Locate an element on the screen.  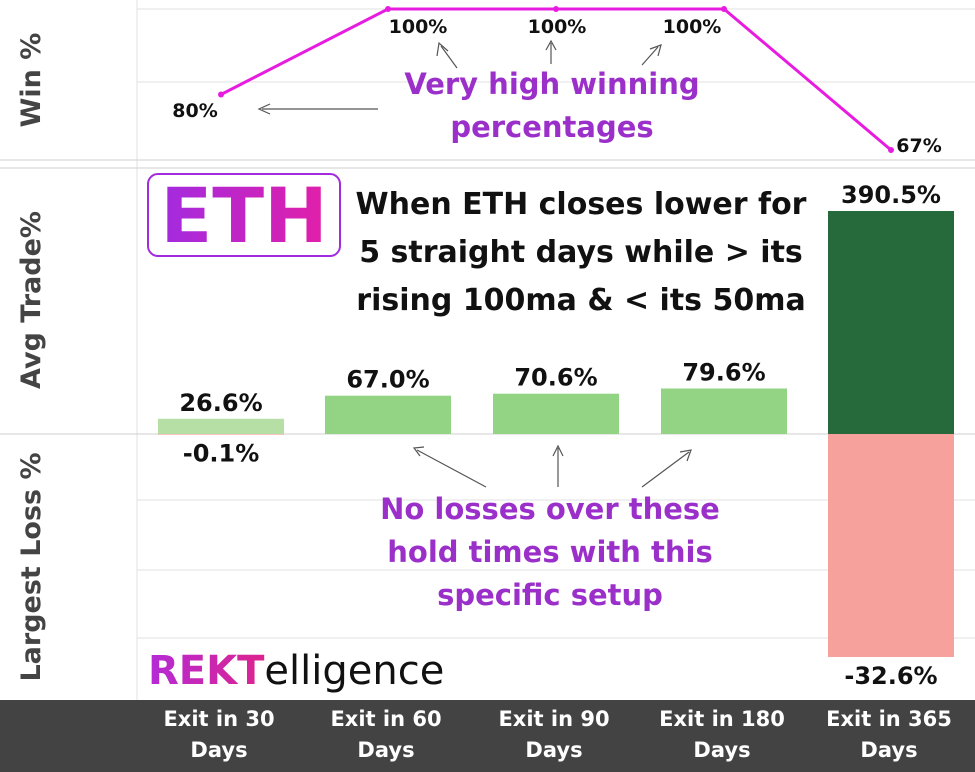
avg-trade-data-label: 70.6% is located at coordinates (555, 378).